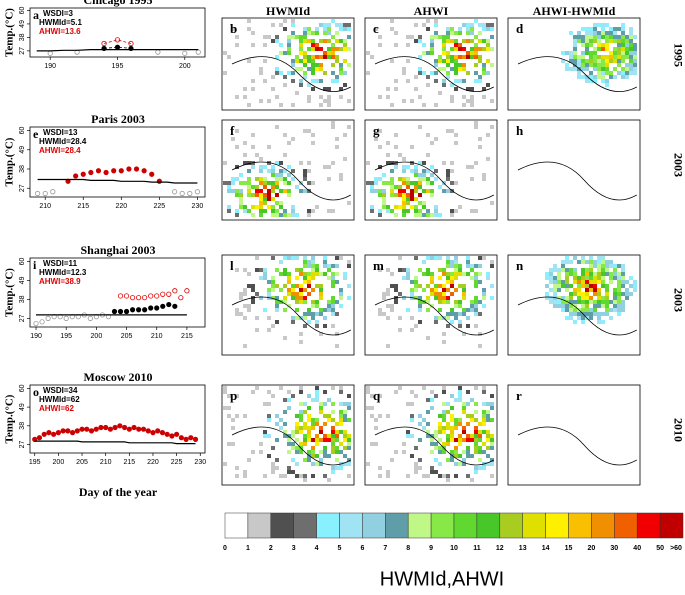 This screenshot has width=685, height=595. I want to click on x-tick-label: 210, so click(45, 206).